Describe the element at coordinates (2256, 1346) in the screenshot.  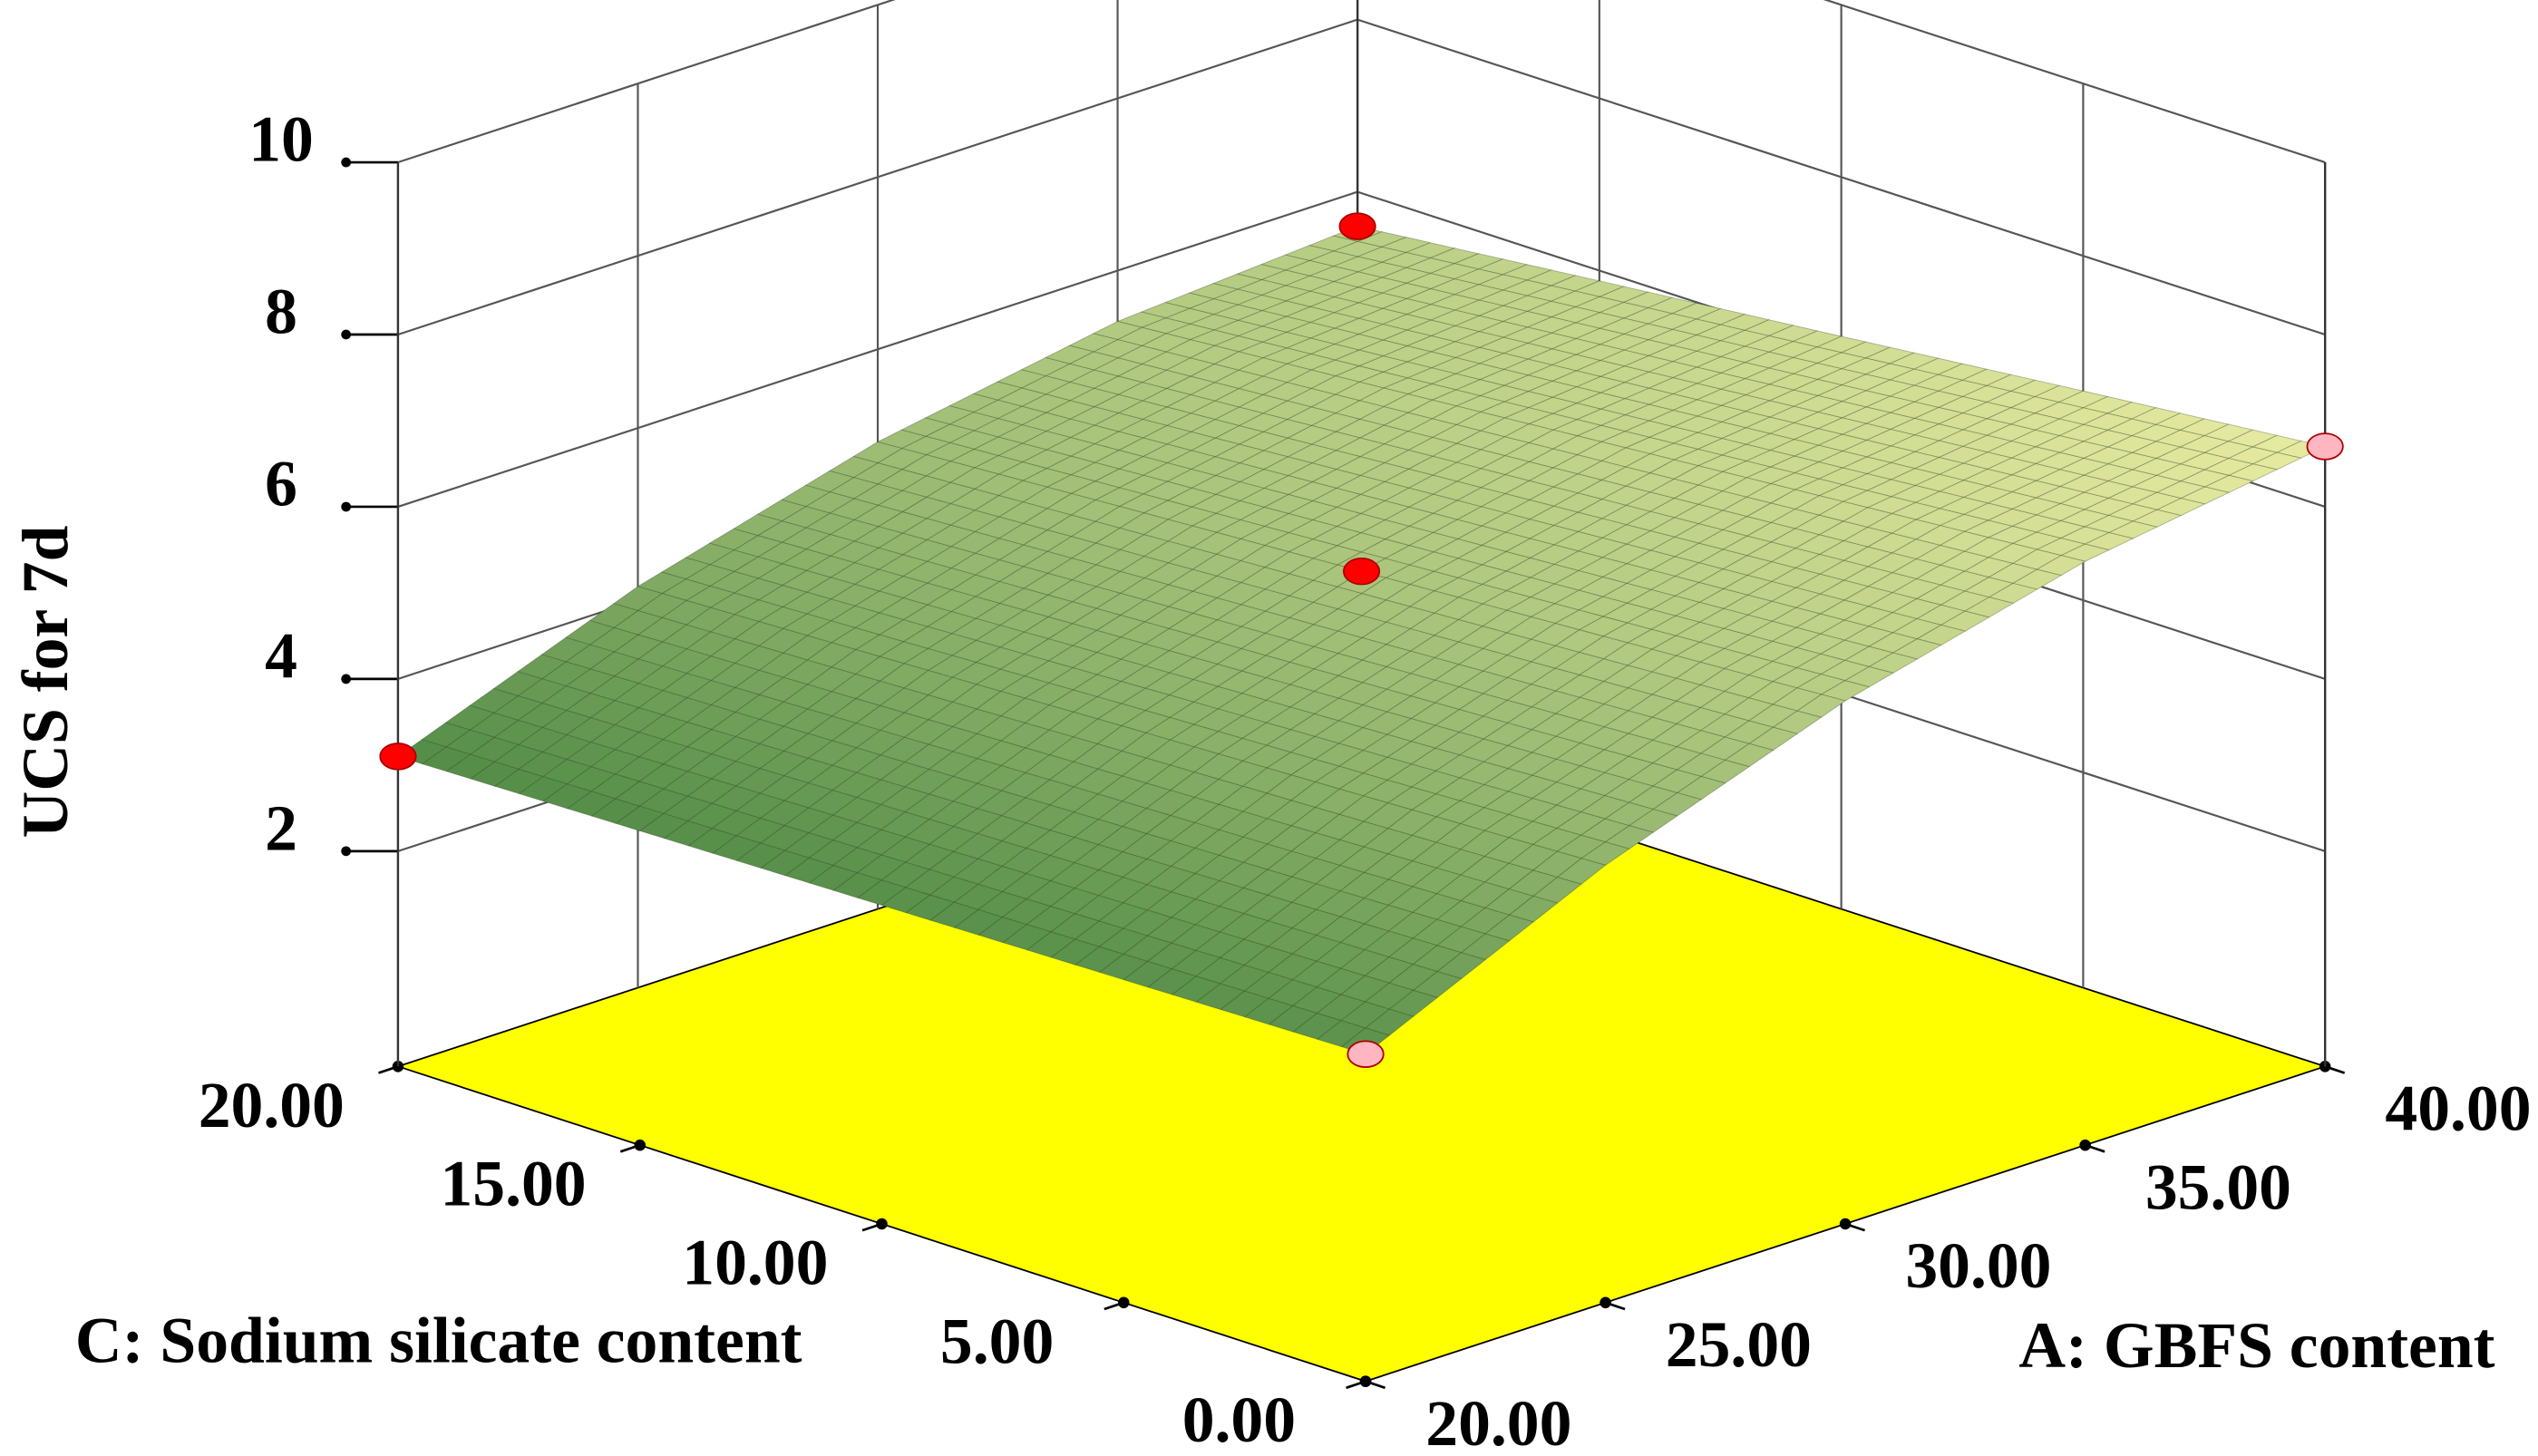
I see `x-axis-label: A: GBFS content` at that location.